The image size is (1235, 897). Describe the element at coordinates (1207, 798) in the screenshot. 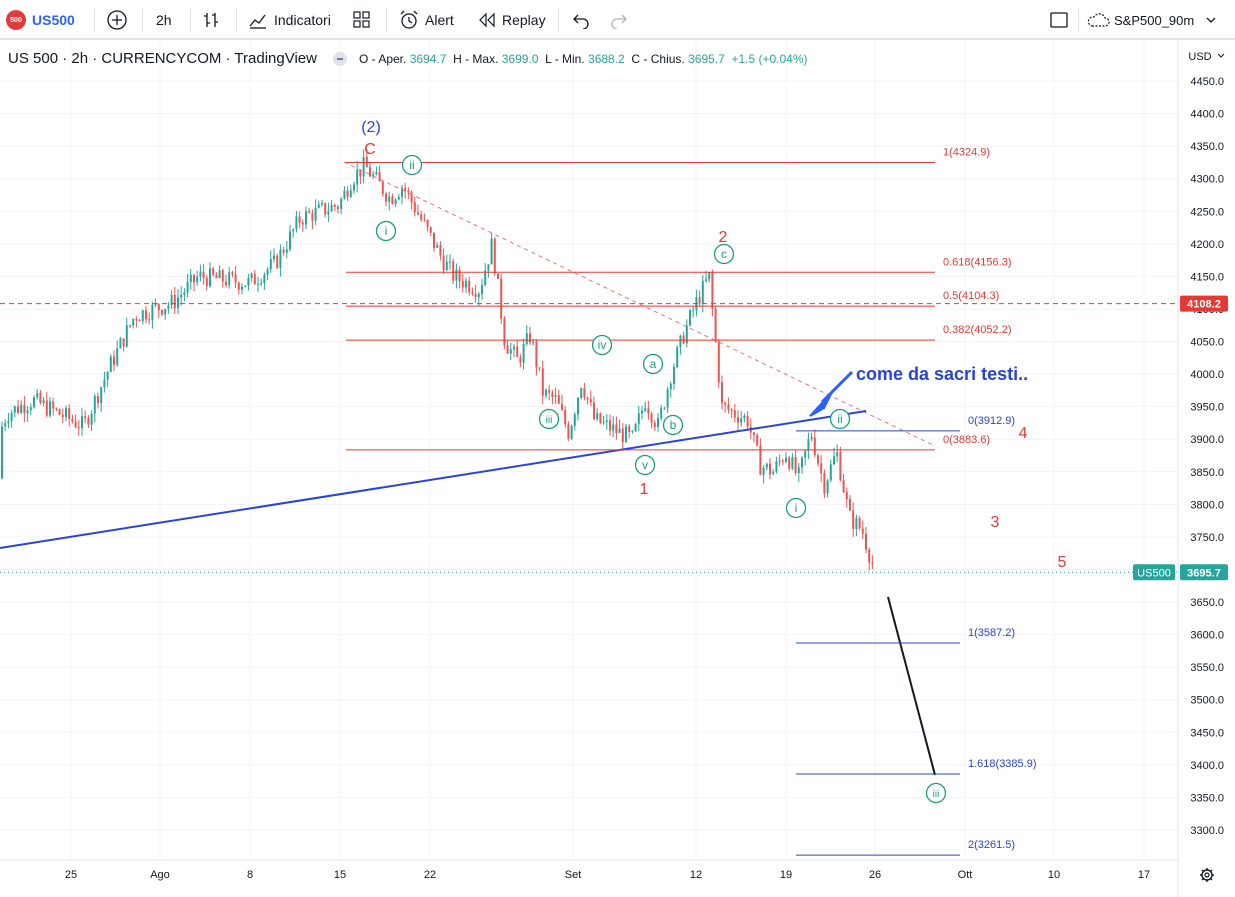

I see `price-tick-label: 3350.0` at that location.